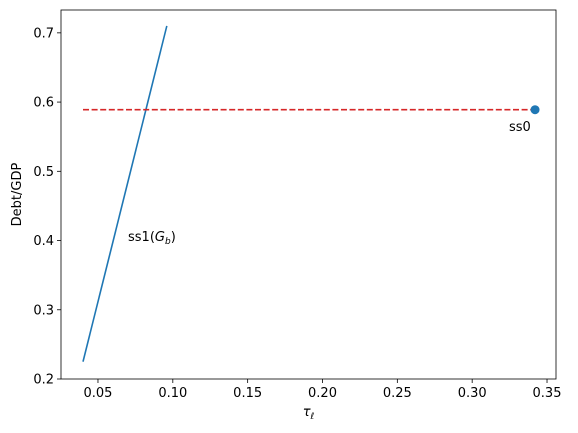 The image size is (578, 433). I want to click on x-tick-label: 0.10, so click(172, 393).